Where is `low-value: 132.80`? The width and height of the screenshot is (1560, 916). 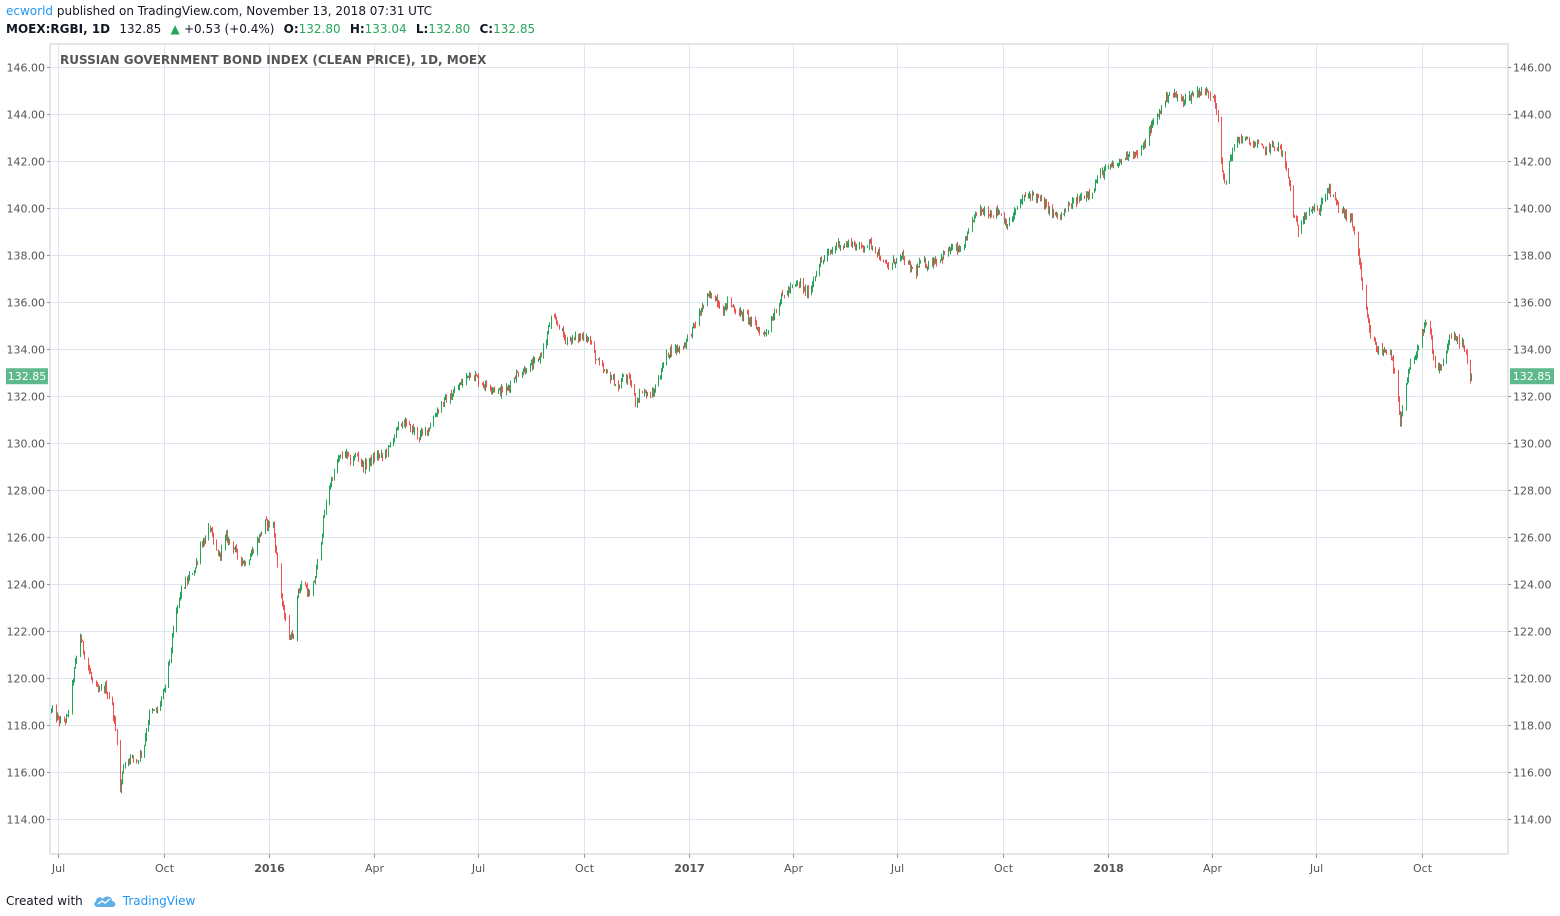
low-value: 132.80 is located at coordinates (449, 29).